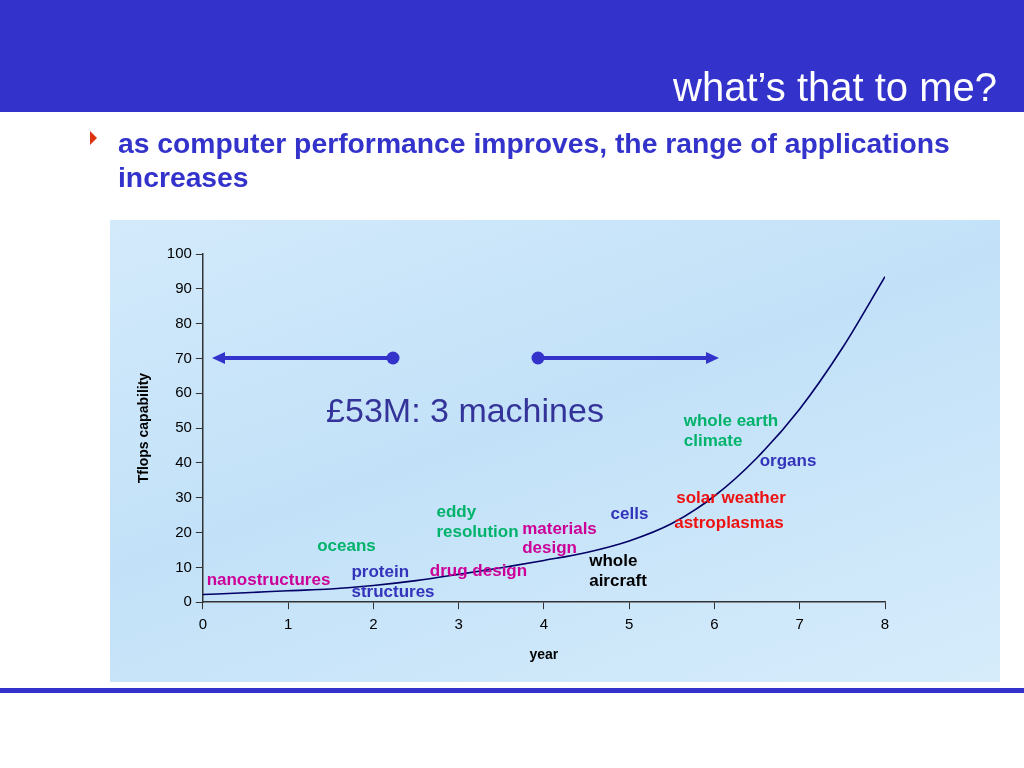 This screenshot has width=1024, height=768. What do you see at coordinates (183, 462) in the screenshot?
I see `y-tick-label: 40` at bounding box center [183, 462].